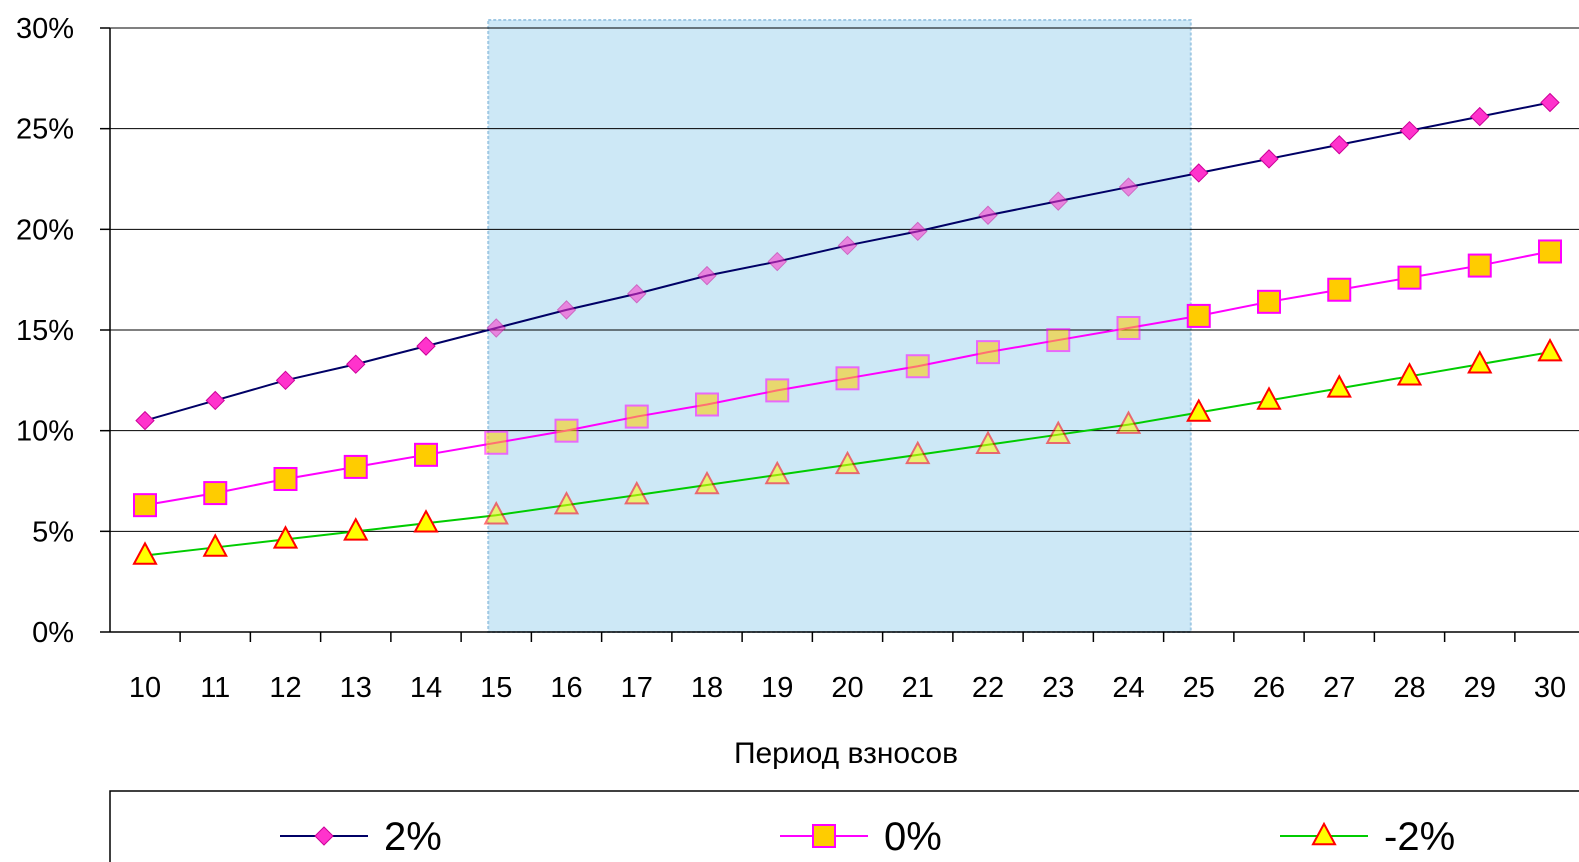 The height and width of the screenshot is (862, 1579). I want to click on x-tick-label: 17, so click(637, 688).